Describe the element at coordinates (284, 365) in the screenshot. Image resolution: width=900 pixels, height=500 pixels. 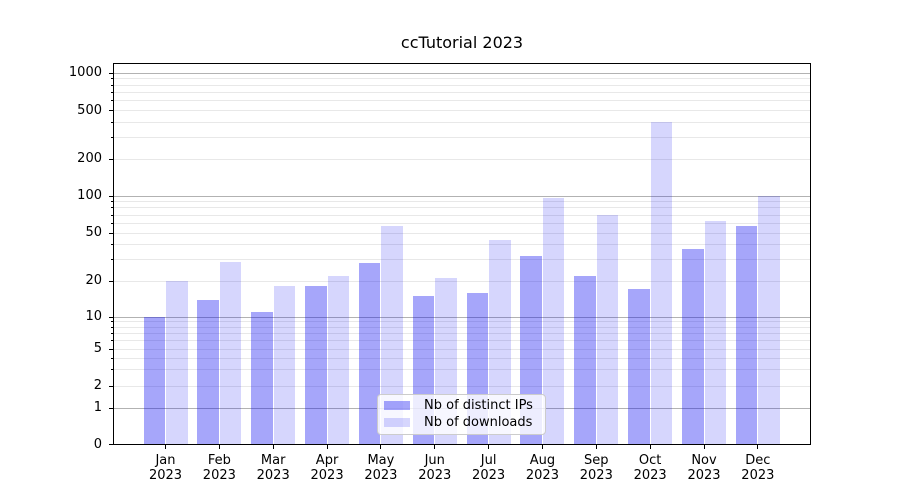
I see `bar-downloads-mar` at that location.